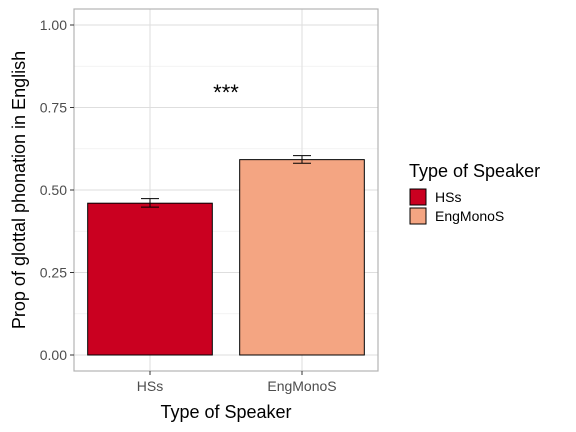 This screenshot has height=432, width=576. Describe the element at coordinates (237, 382) in the screenshot. I see `x-axis-ticks: HSs EngMonoS` at that location.